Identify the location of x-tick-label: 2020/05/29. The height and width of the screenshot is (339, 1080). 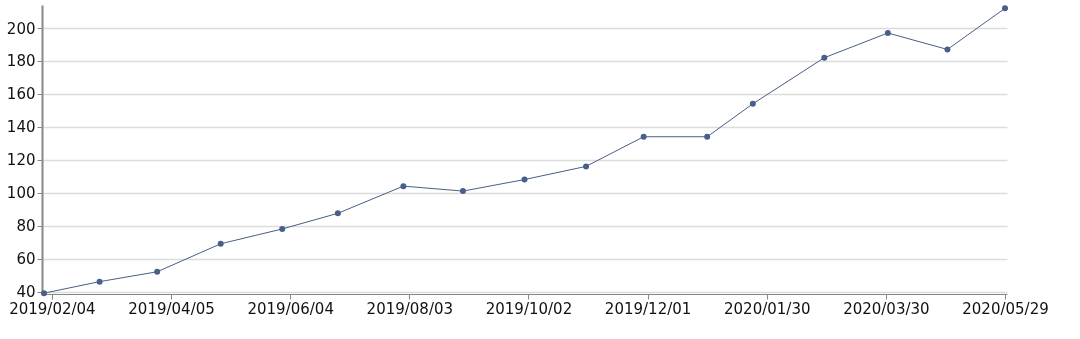
(1005, 308).